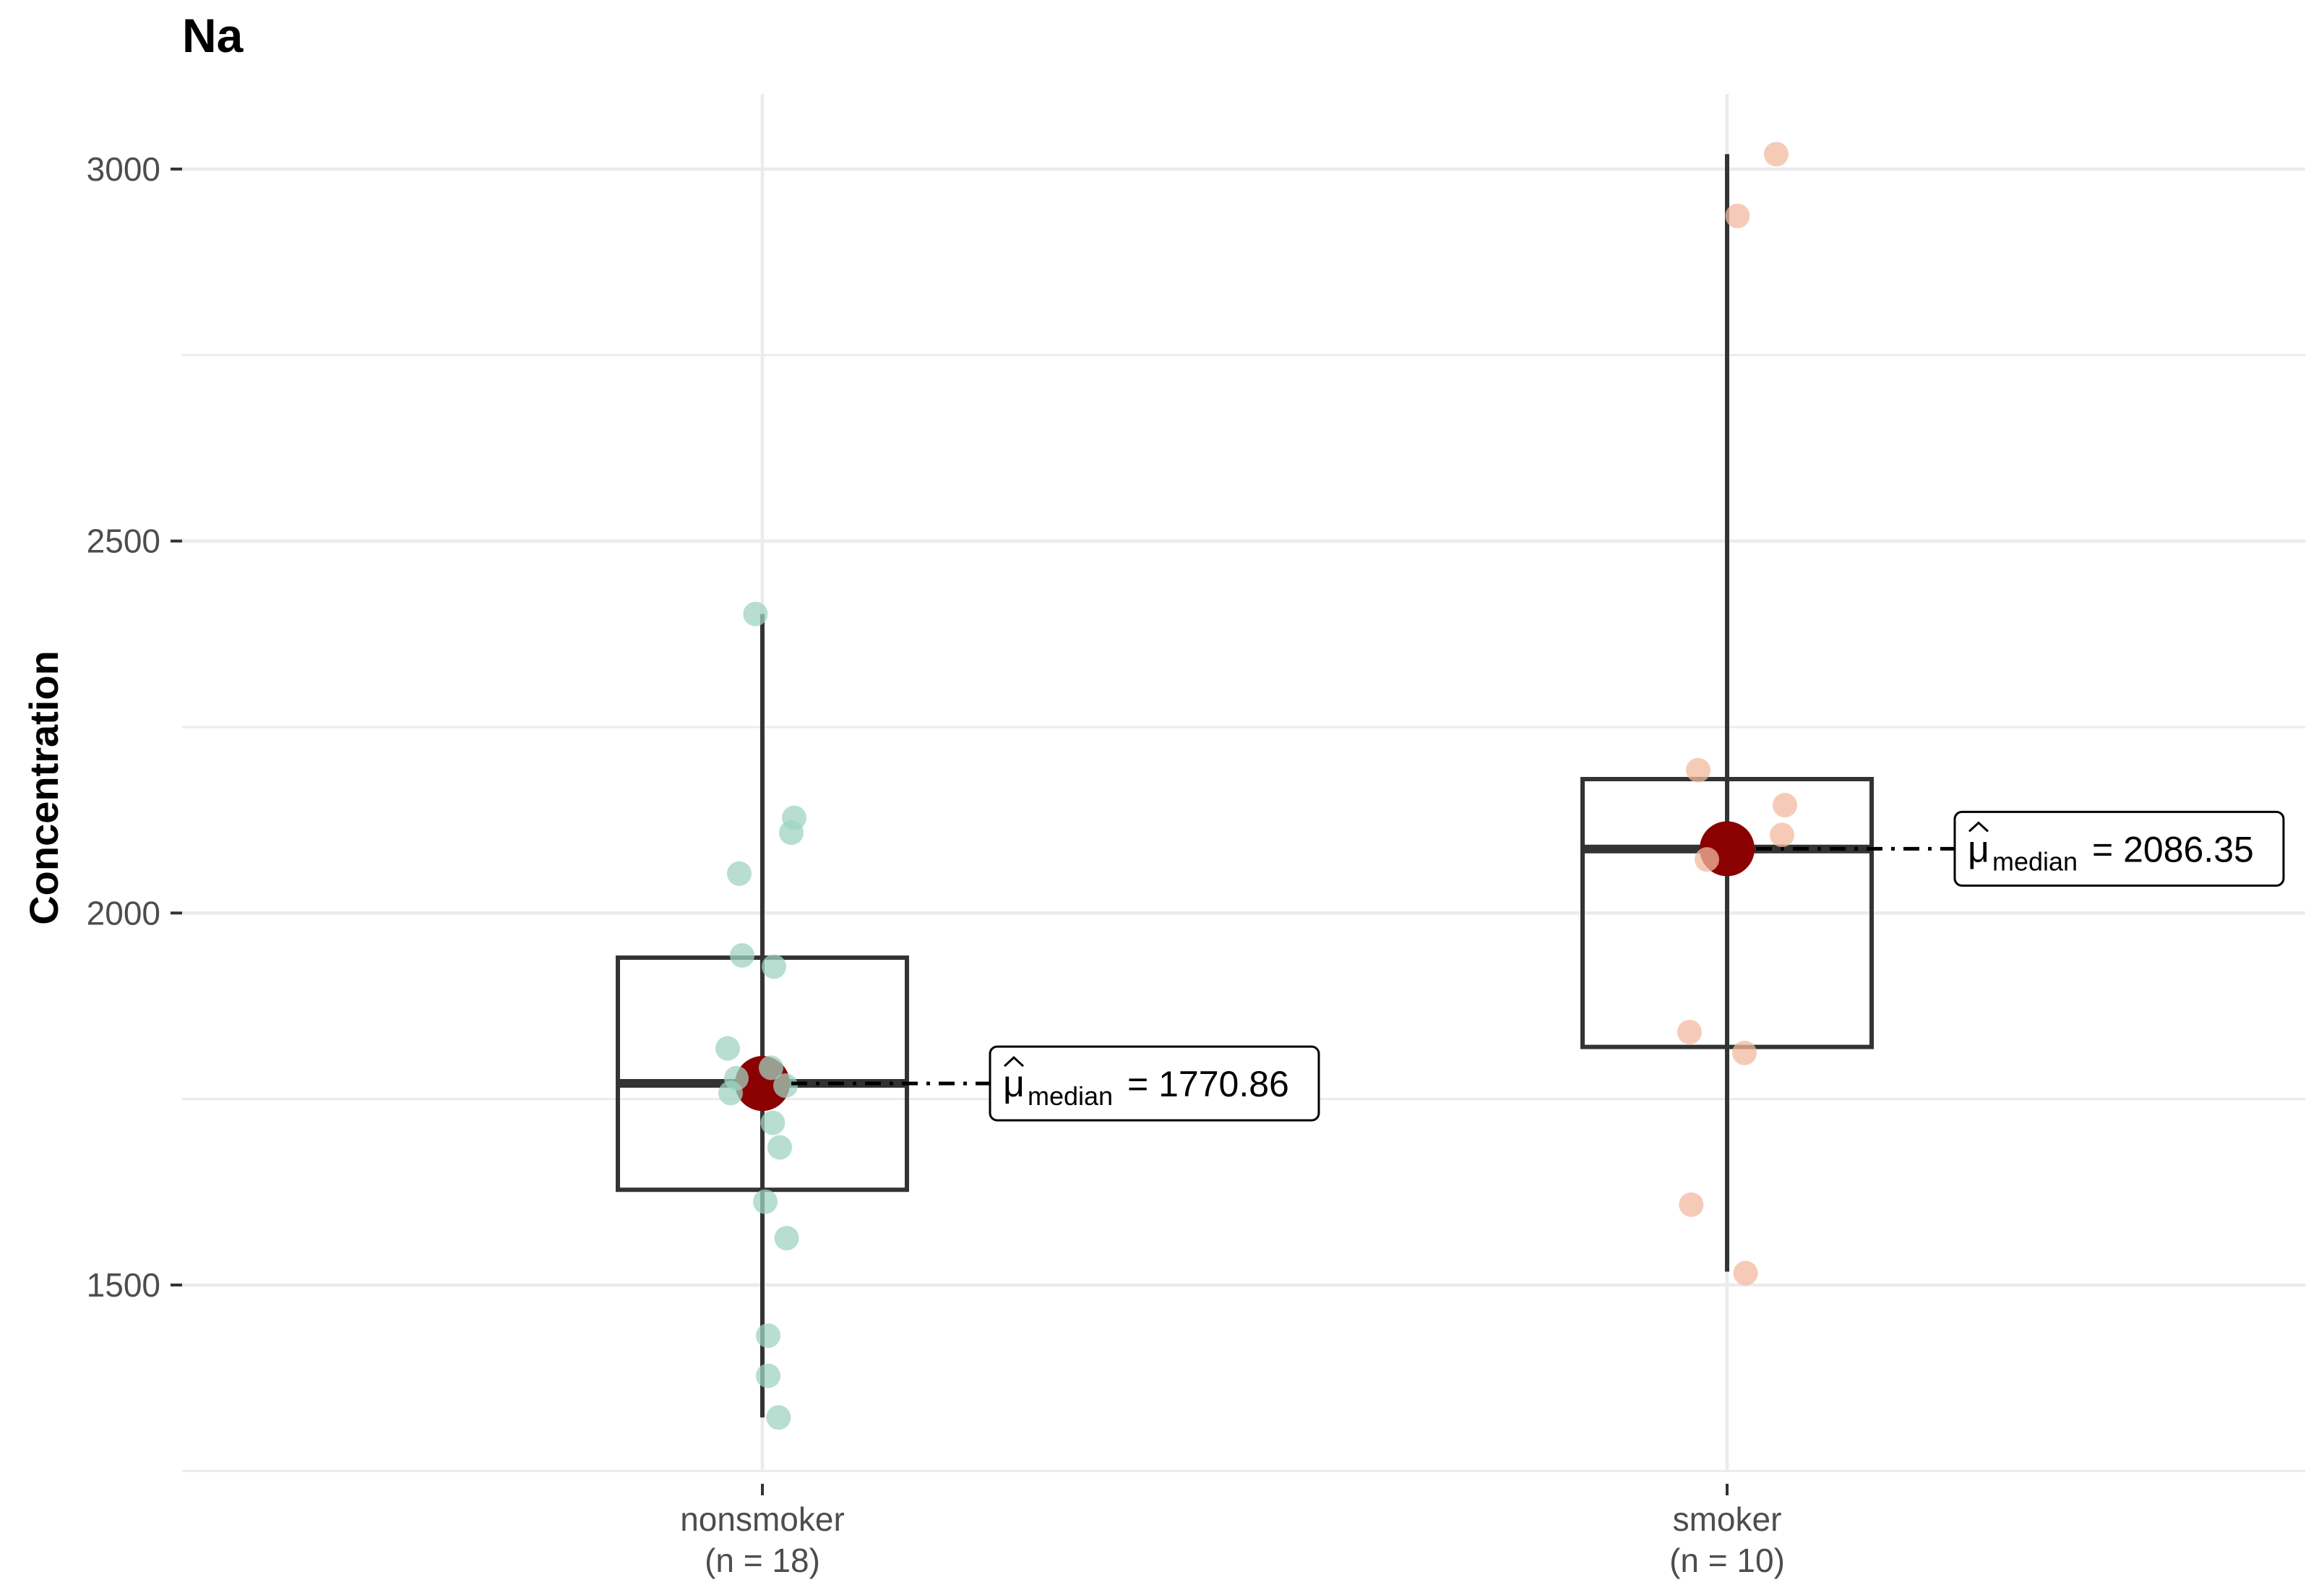  I want to click on x-tick-count-label: (n = 10), so click(1727, 1560).